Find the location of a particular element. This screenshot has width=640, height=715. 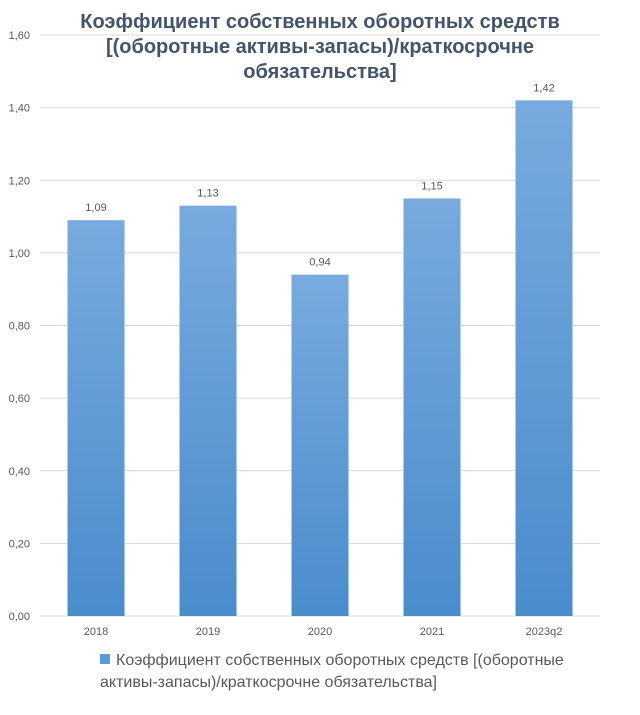

bar-2019 is located at coordinates (208, 410).